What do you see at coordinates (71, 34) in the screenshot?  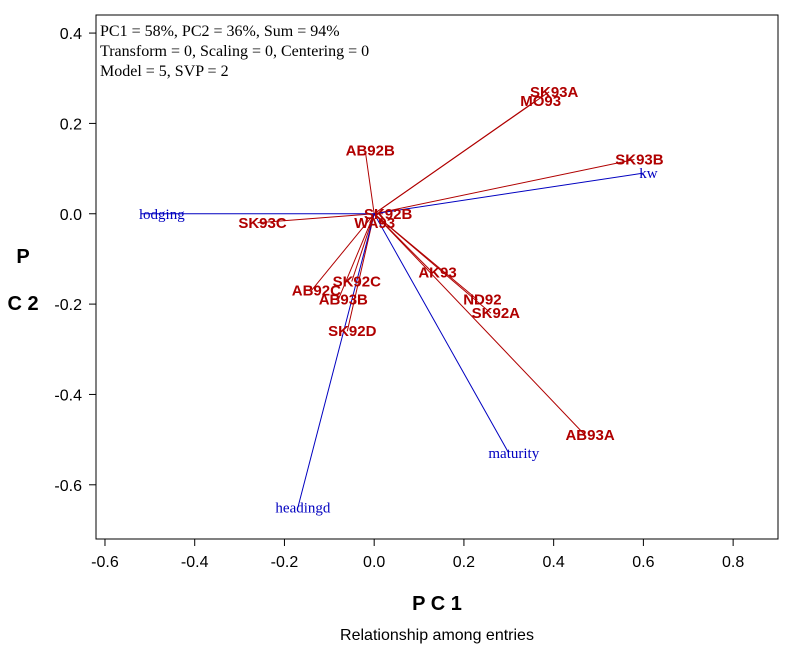 I see `y-tick-label: 0.4` at bounding box center [71, 34].